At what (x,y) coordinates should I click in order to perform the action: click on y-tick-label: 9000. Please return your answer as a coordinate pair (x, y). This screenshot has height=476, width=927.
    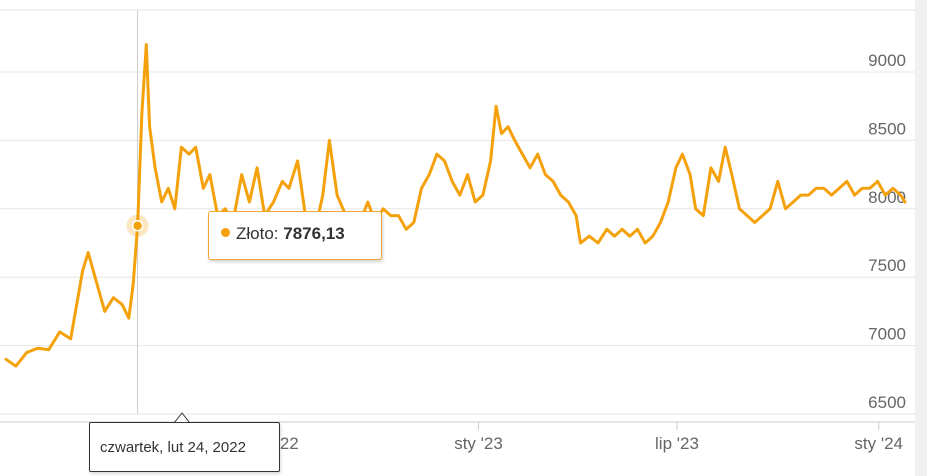
    Looking at the image, I should click on (887, 60).